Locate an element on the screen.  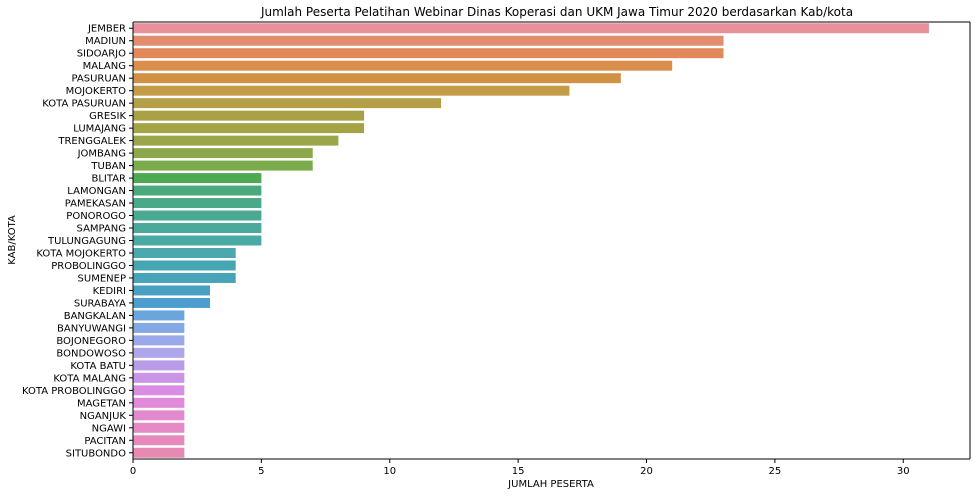
x-tick-label: 10 is located at coordinates (389, 471).